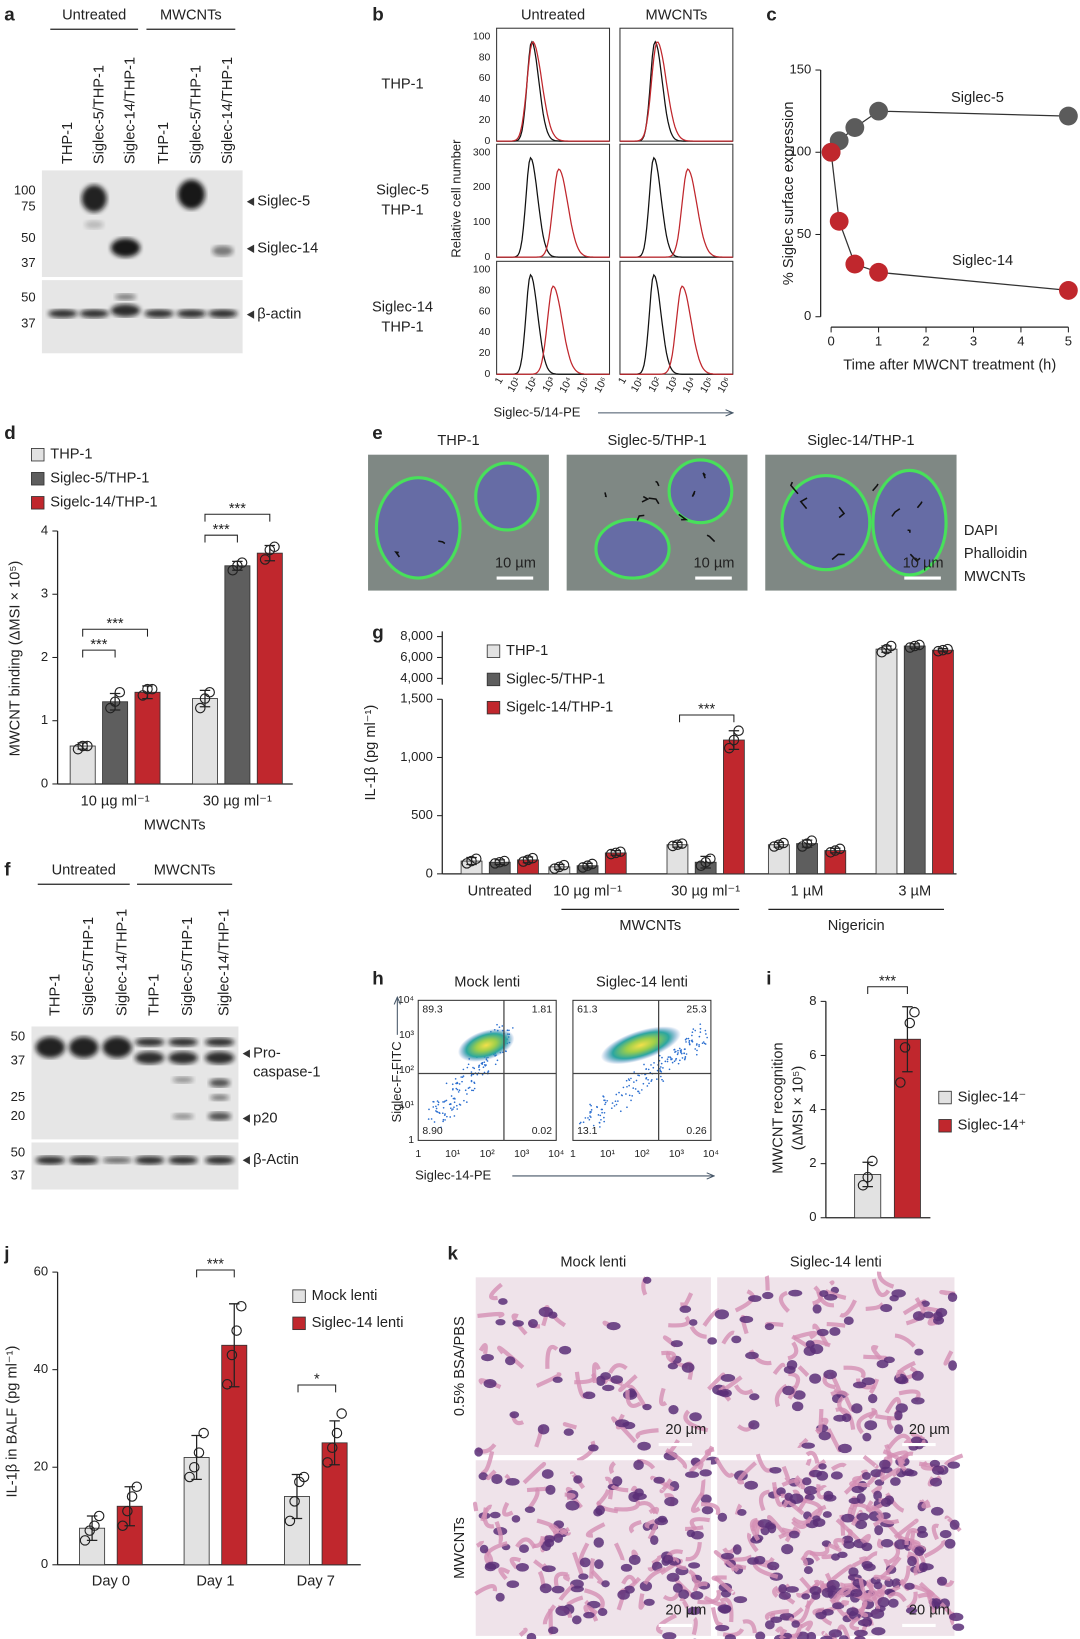  Describe the element at coordinates (642, 1154) in the screenshot. I see `x-tick-label: 10²` at that location.